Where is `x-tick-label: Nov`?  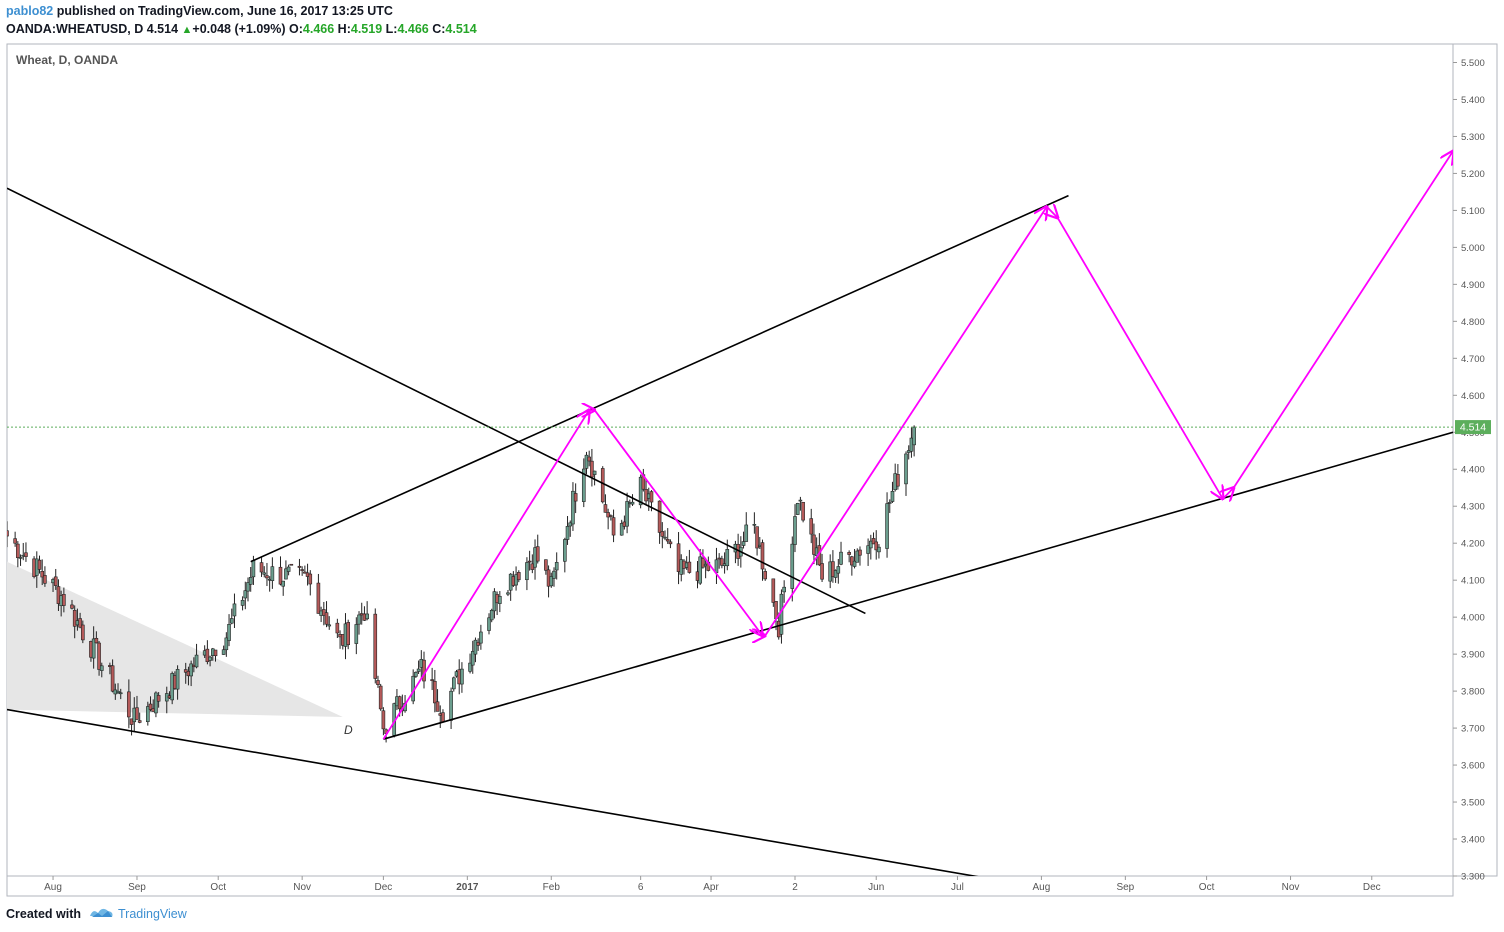
x-tick-label: Nov is located at coordinates (302, 887).